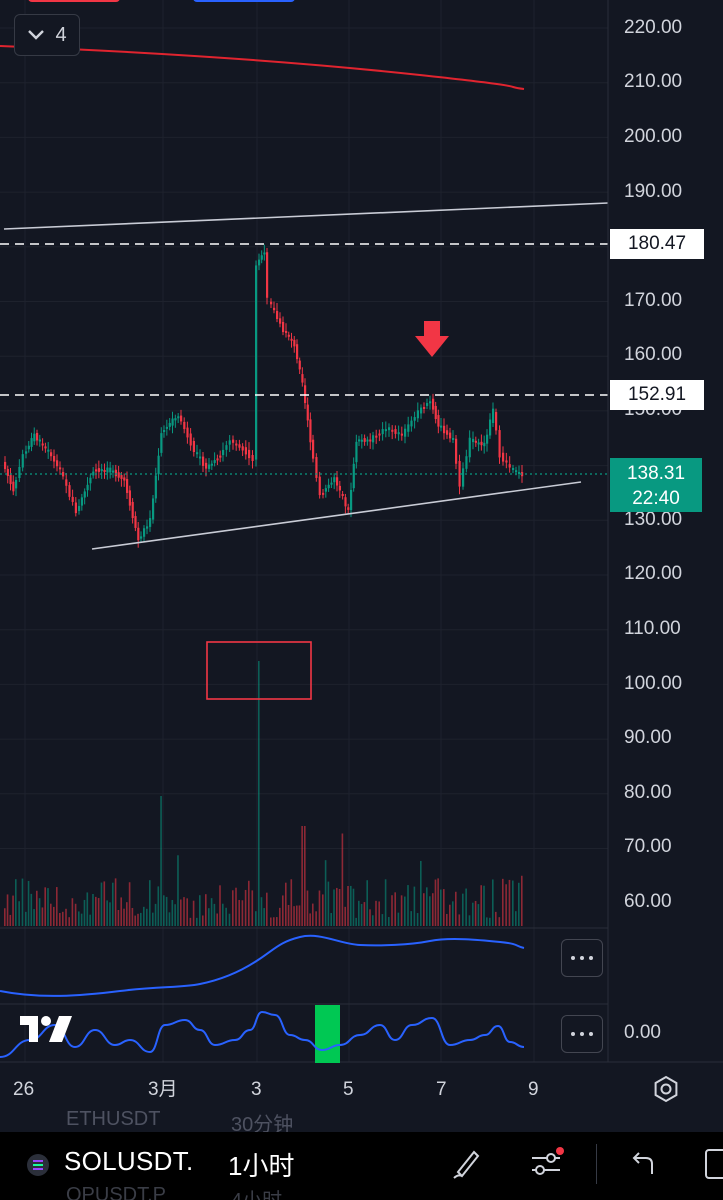 This screenshot has height=1200, width=723. I want to click on timeframe-button: 1小时, so click(261, 1166).